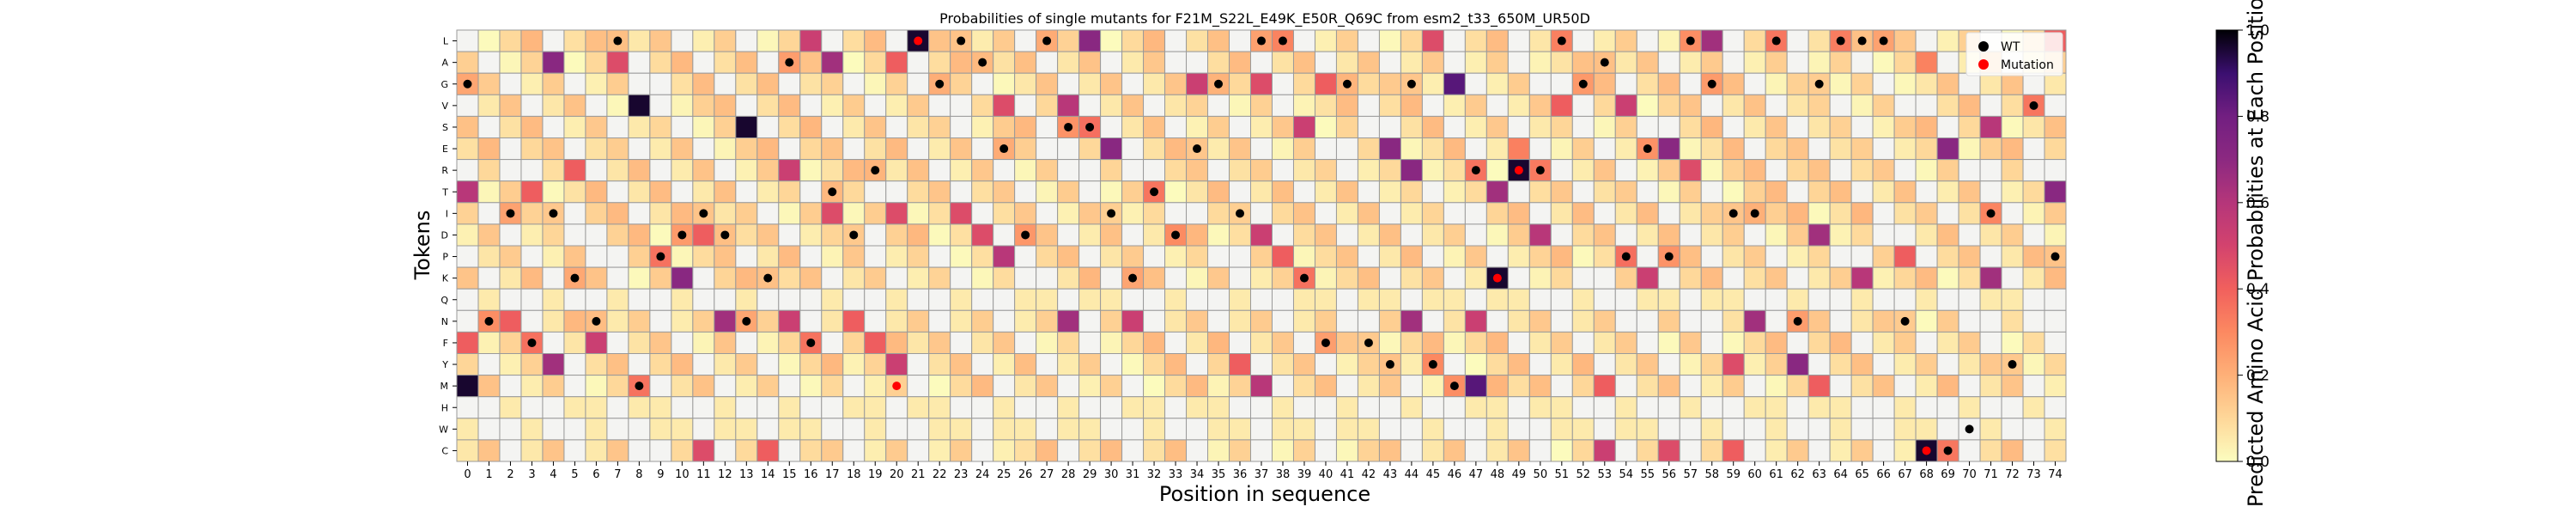 The height and width of the screenshot is (519, 2576). I want to click on x-tick-label: 54, so click(1626, 474).